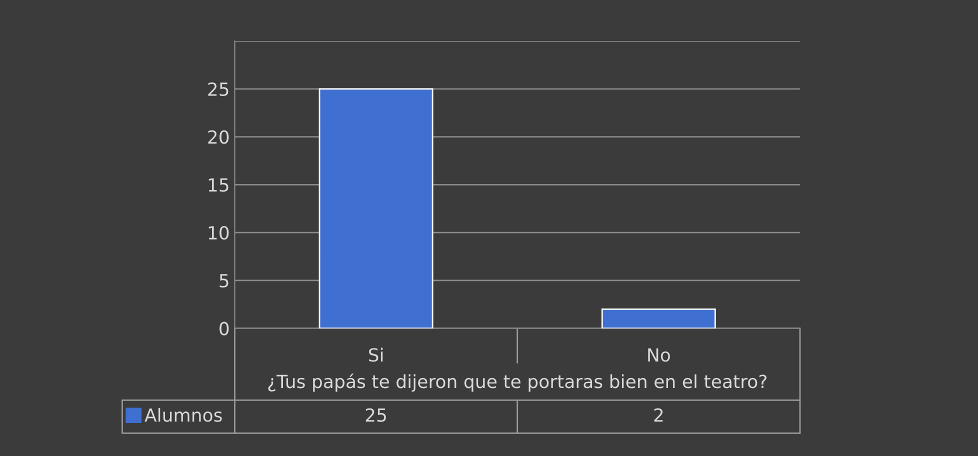 This screenshot has height=456, width=978. Describe the element at coordinates (224, 329) in the screenshot. I see `y-tick-label: 0` at that location.